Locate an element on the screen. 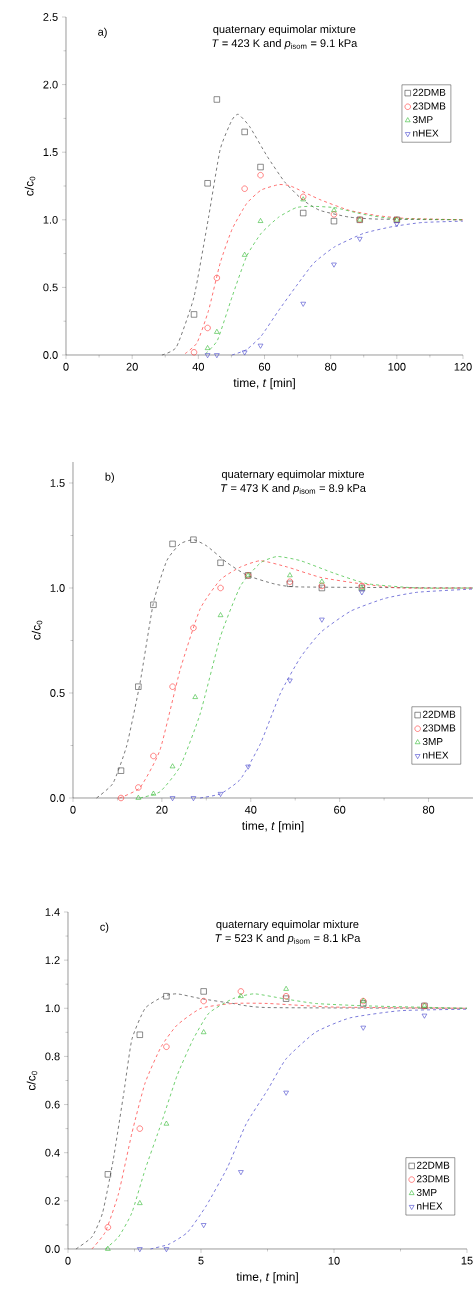 This screenshot has height=1298, width=476. x-tick-label: 40 is located at coordinates (198, 366).